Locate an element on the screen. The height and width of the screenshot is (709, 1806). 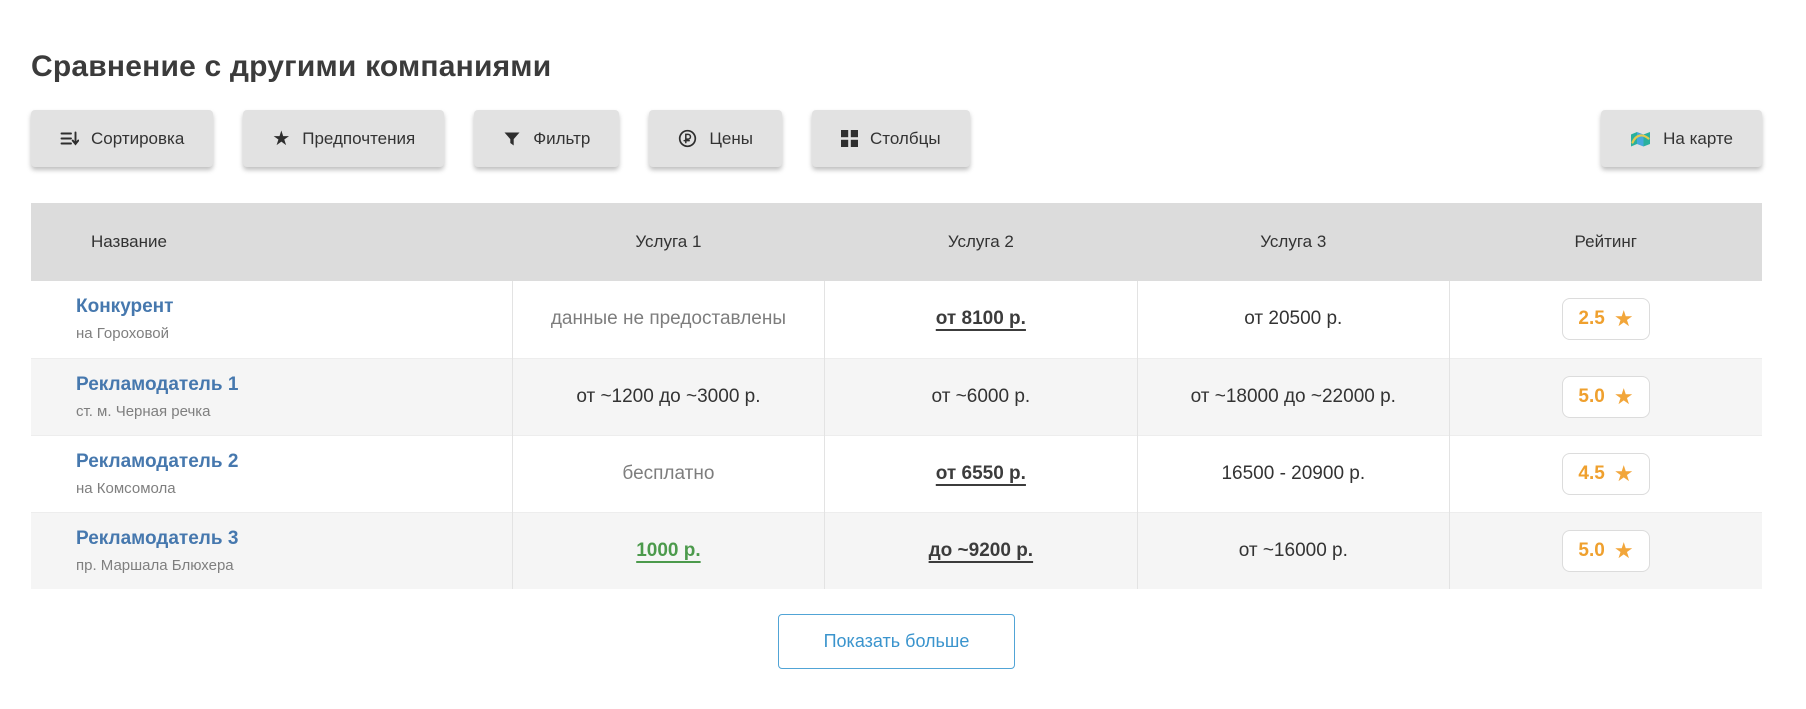
service3-value: от ~16000 р. is located at coordinates (1293, 550).